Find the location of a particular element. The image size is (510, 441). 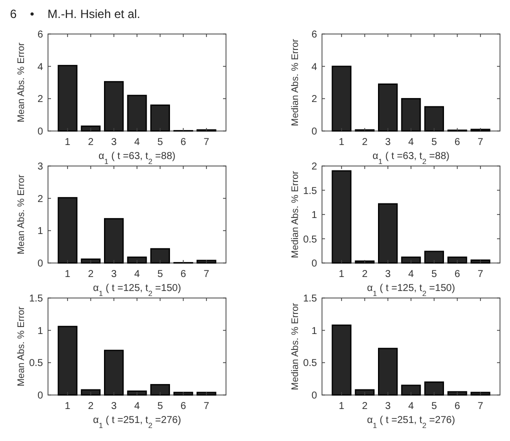

x-axis-title: α$_{1}$ ( t =63, t$_{2}$ =88) is located at coordinates (411, 158).